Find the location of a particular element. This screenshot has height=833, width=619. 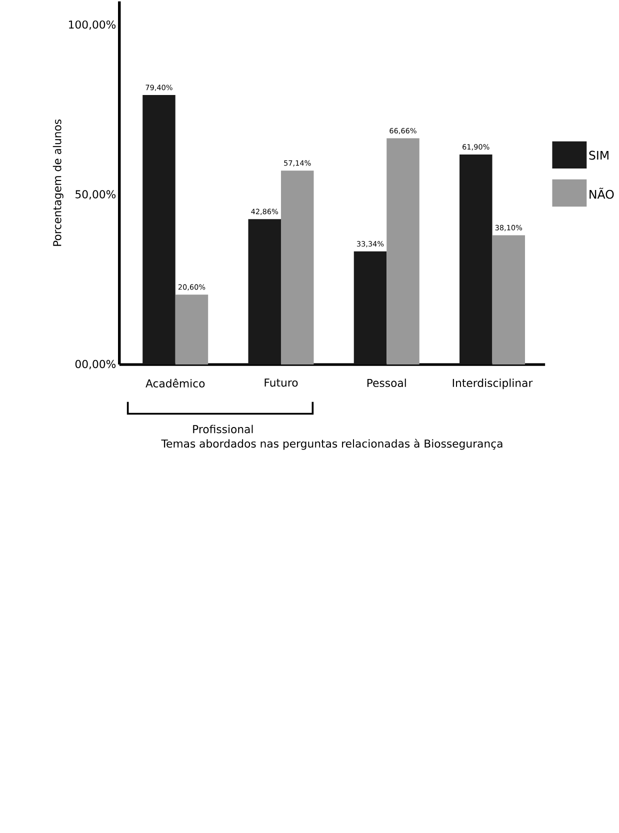

x-tick-label: Acadêmico is located at coordinates (175, 383).